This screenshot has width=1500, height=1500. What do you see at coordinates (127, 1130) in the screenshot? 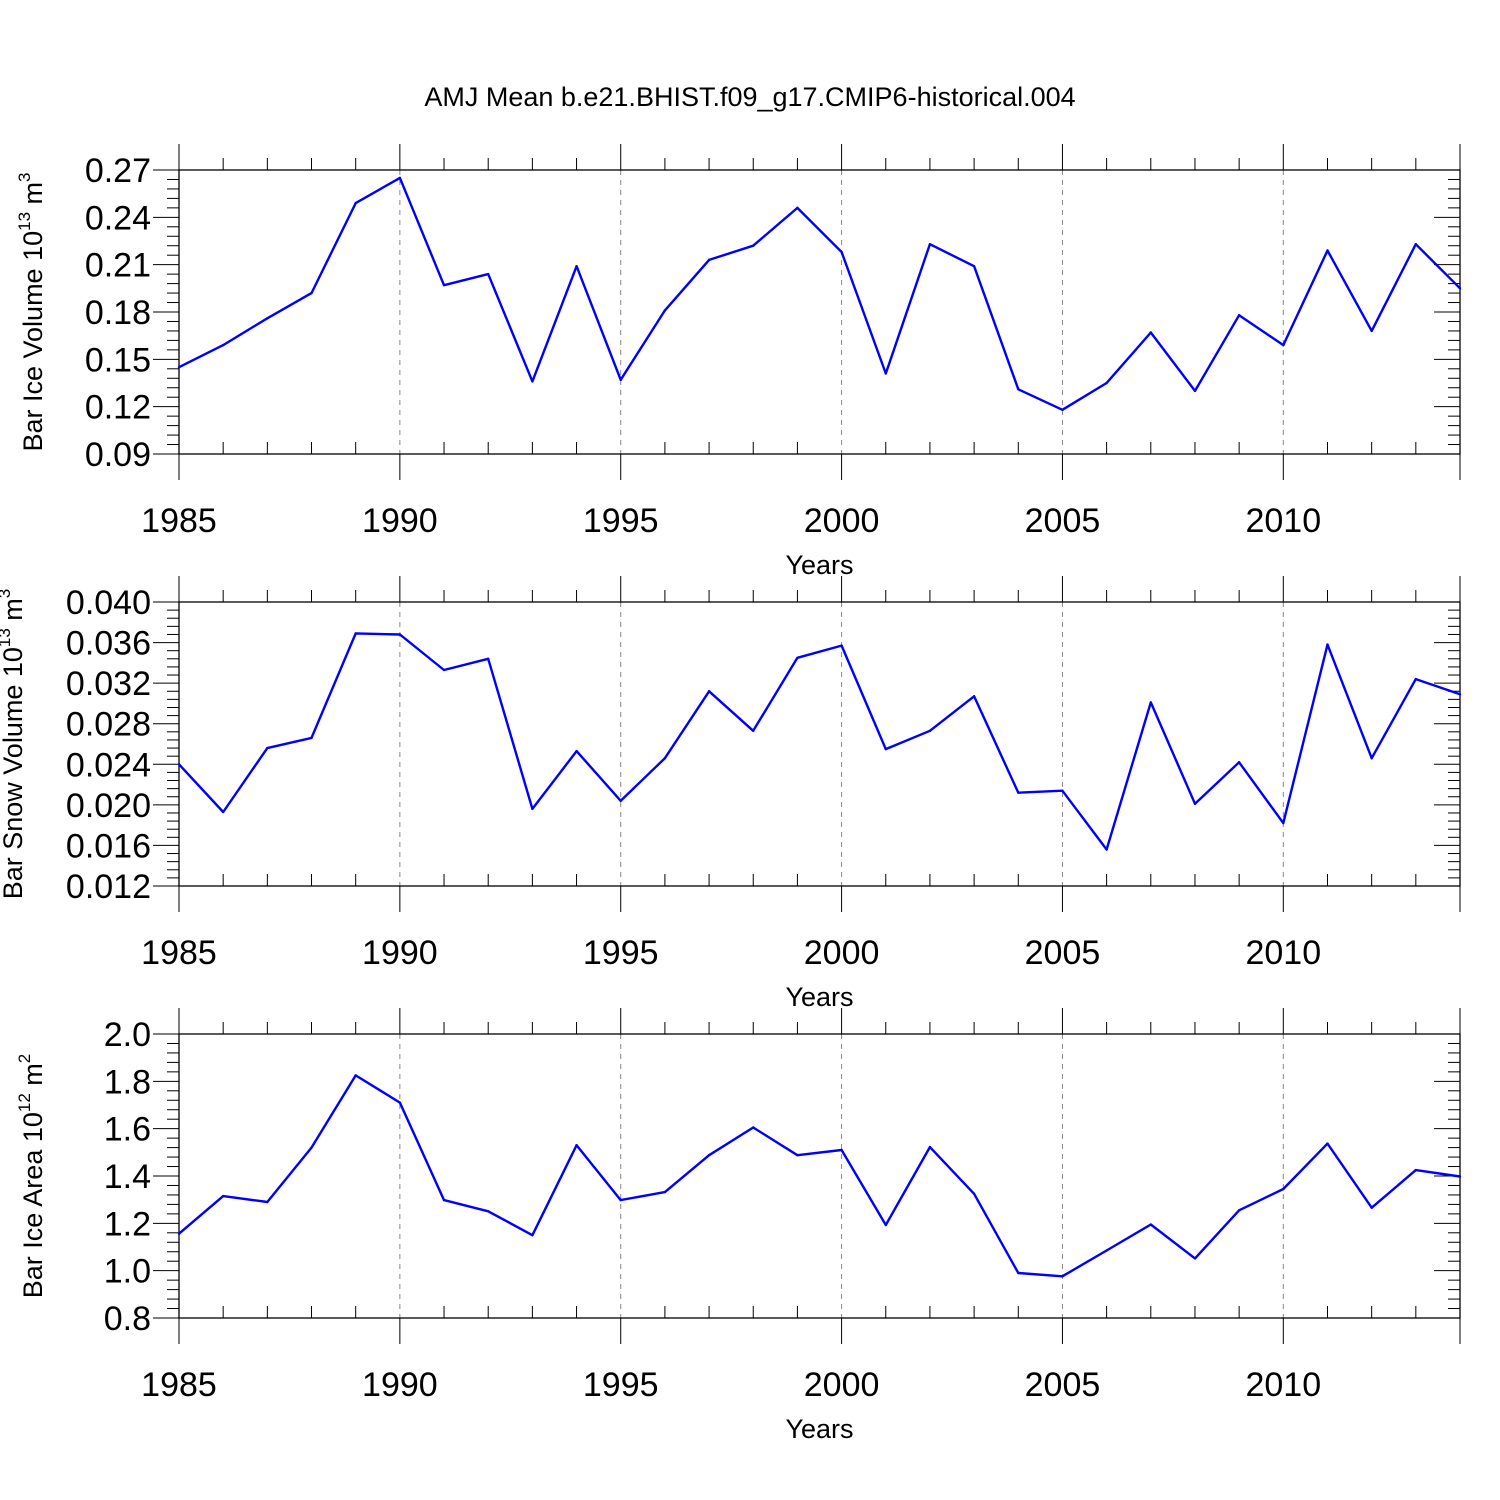
I see `y-tick-label: 1.6` at bounding box center [127, 1130].